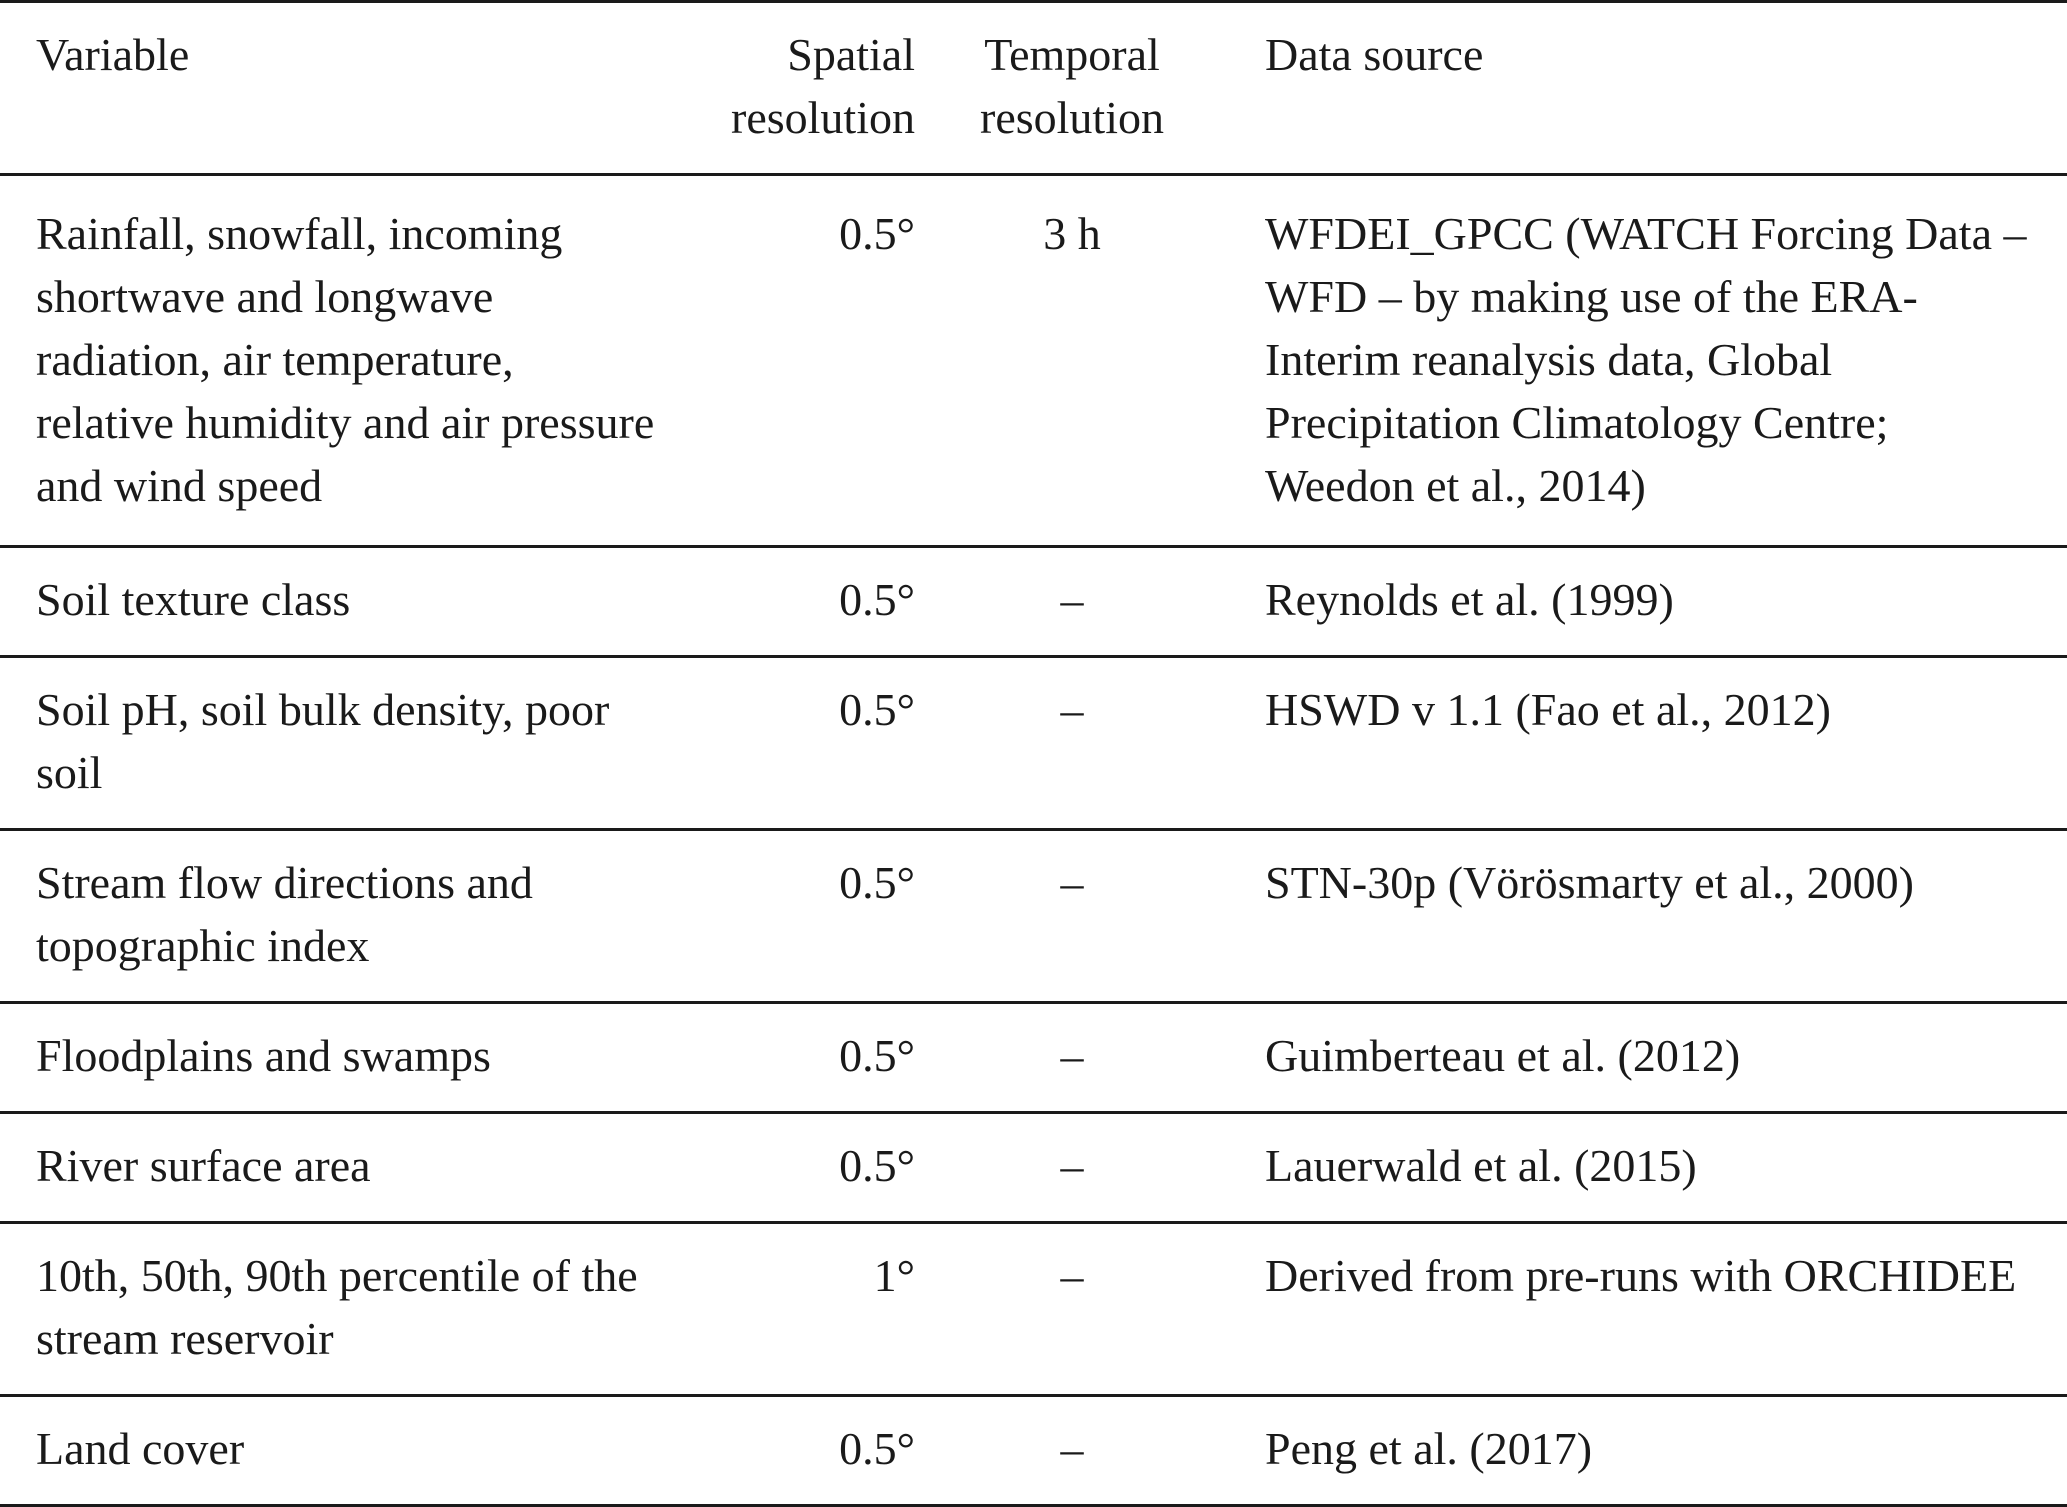 The image size is (2067, 1507). What do you see at coordinates (1481, 1165) in the screenshot?
I see `cell-data-source: Lauerwald et al. (2015)` at bounding box center [1481, 1165].